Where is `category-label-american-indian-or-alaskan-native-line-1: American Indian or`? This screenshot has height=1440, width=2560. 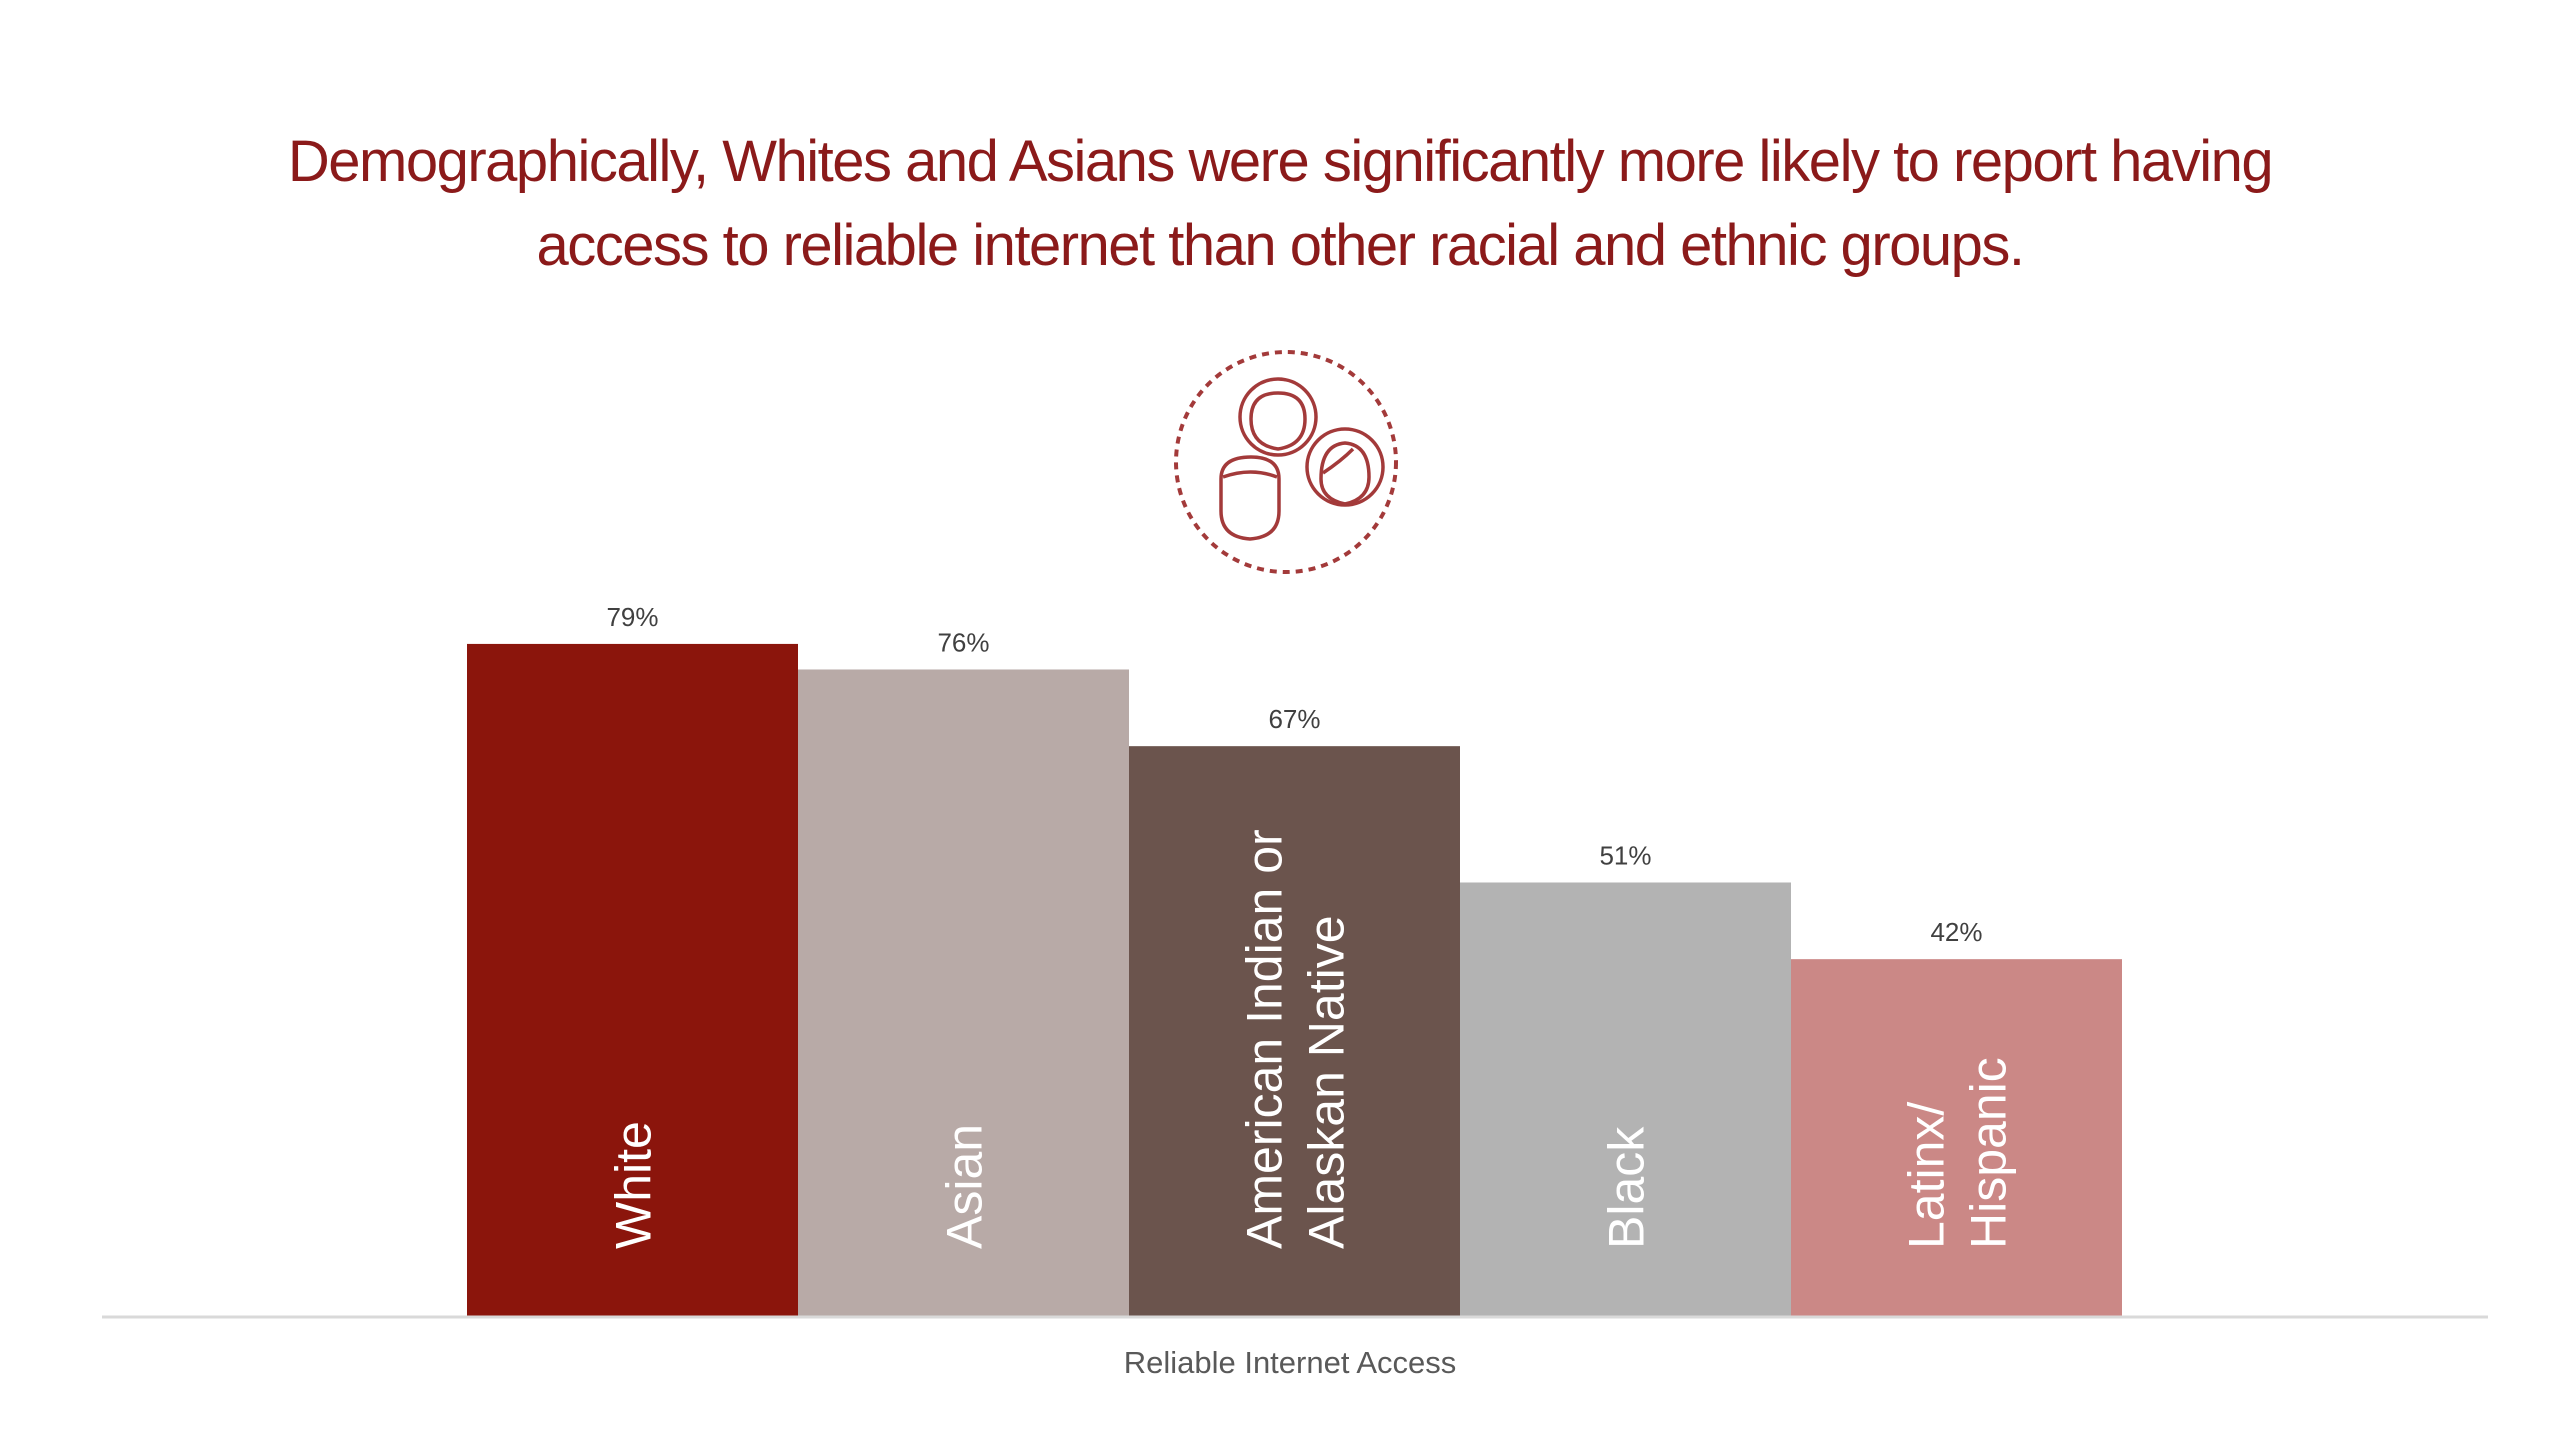 category-label-american-indian-or-alaskan-native-line-1: American Indian or is located at coordinates (1265, 1039).